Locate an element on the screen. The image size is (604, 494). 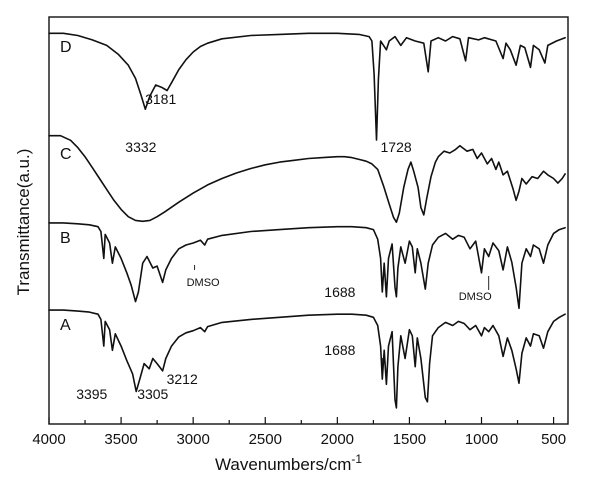
x-axis-title-superscript: -1 is located at coordinates (356, 459).